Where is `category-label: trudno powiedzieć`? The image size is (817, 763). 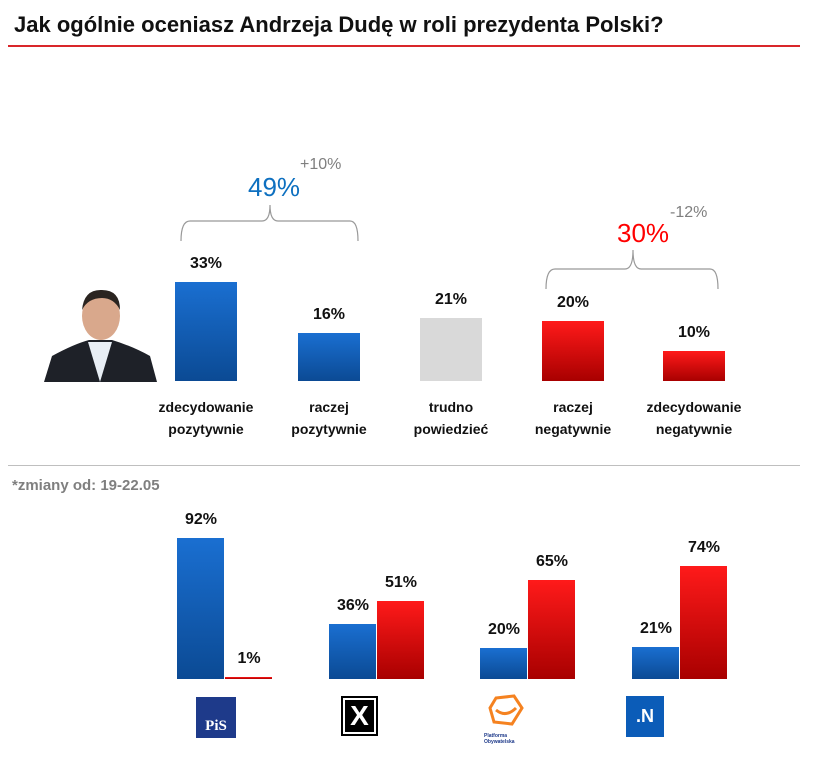 category-label: trudno powiedzieć is located at coordinates (451, 418).